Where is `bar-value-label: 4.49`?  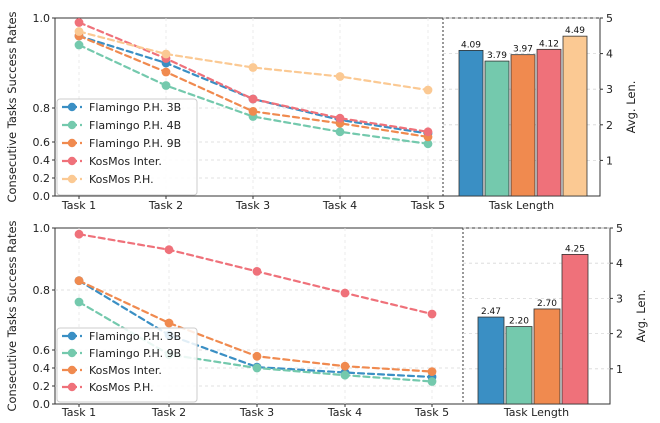 bar-value-label: 4.49 is located at coordinates (575, 31).